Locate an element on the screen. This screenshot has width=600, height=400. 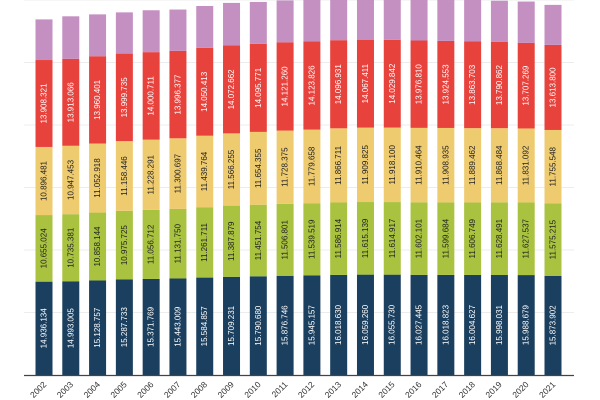
data-label: 14.095.771 is located at coordinates (258, 87).